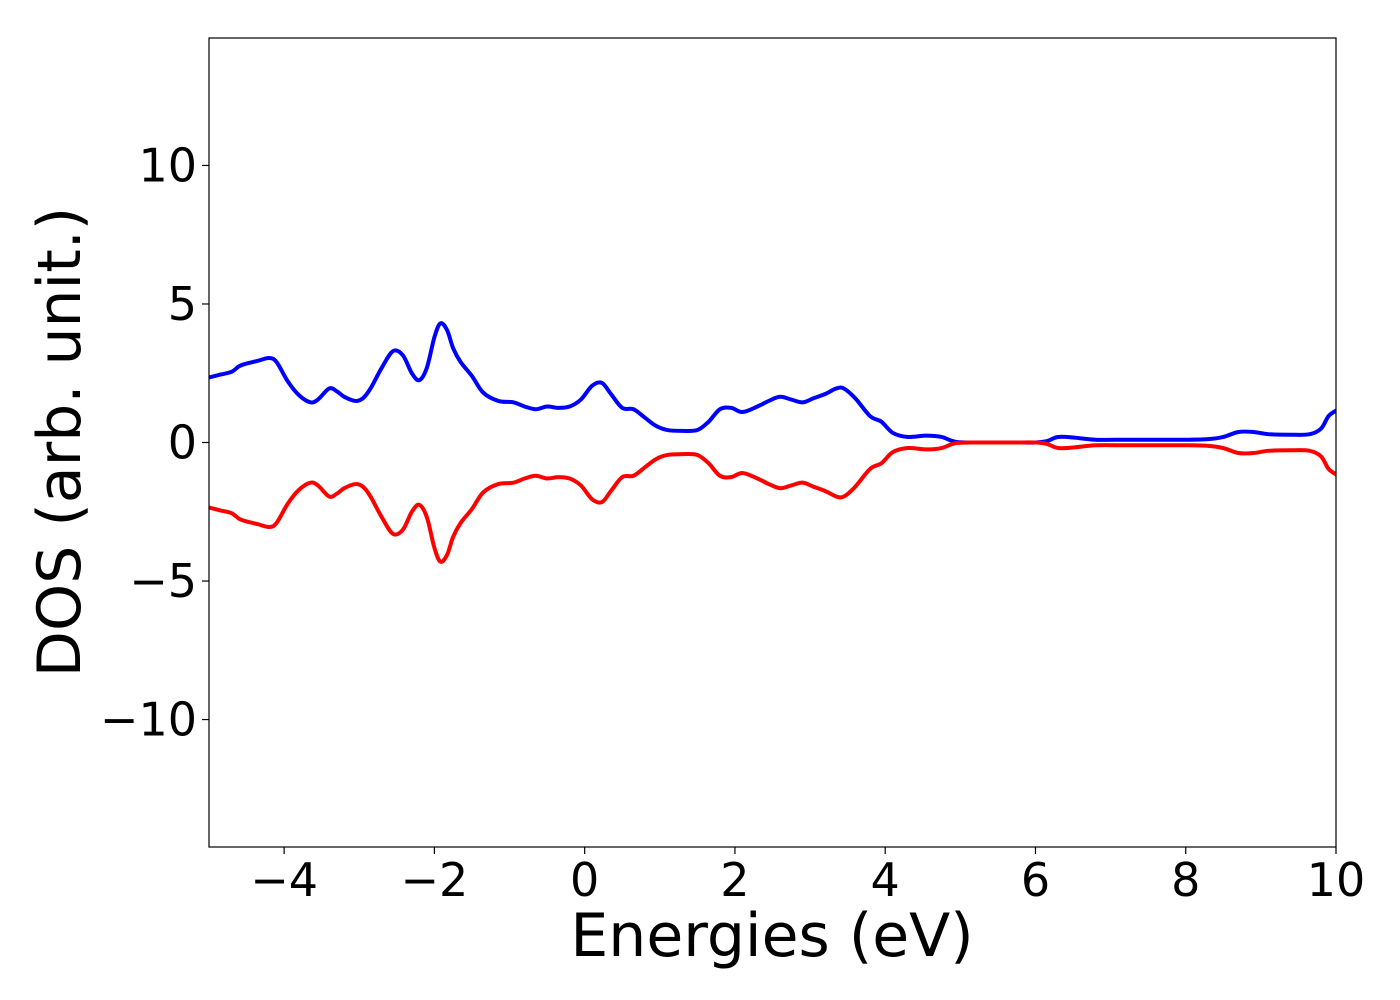 This screenshot has height=1000, width=1400. I want to click on y-tick-label: −10, so click(148, 720).